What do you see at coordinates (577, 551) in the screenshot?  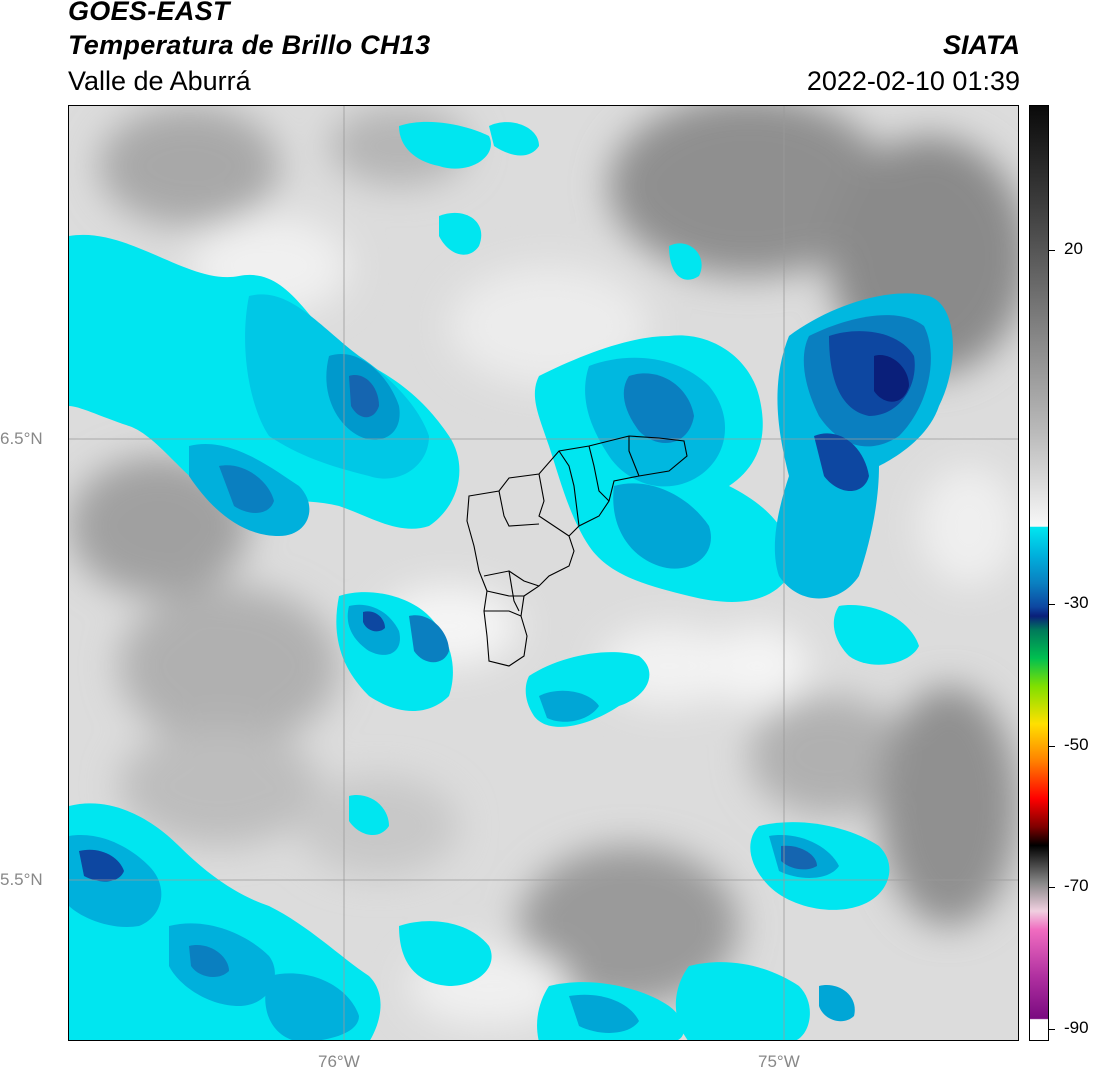 I see `municipality-boundaries` at bounding box center [577, 551].